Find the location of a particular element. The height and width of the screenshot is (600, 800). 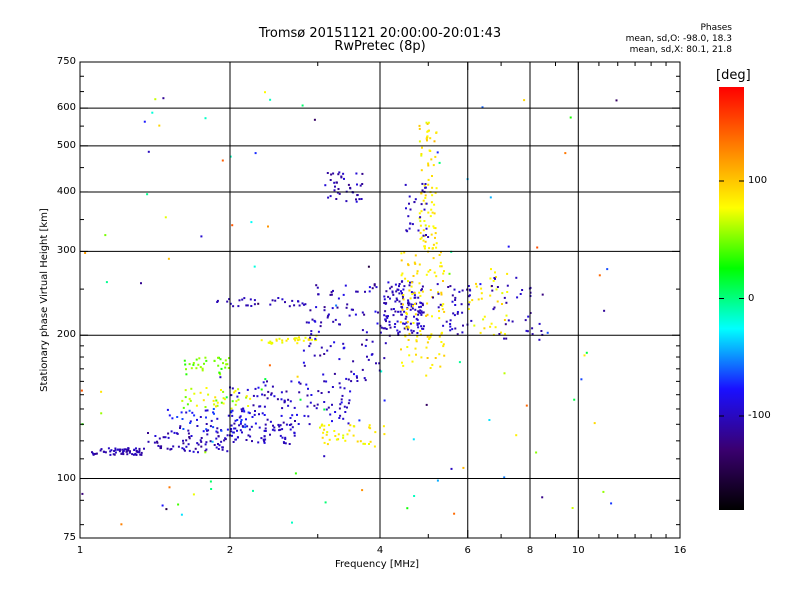

y-tick-label: 300 is located at coordinates (66, 251).